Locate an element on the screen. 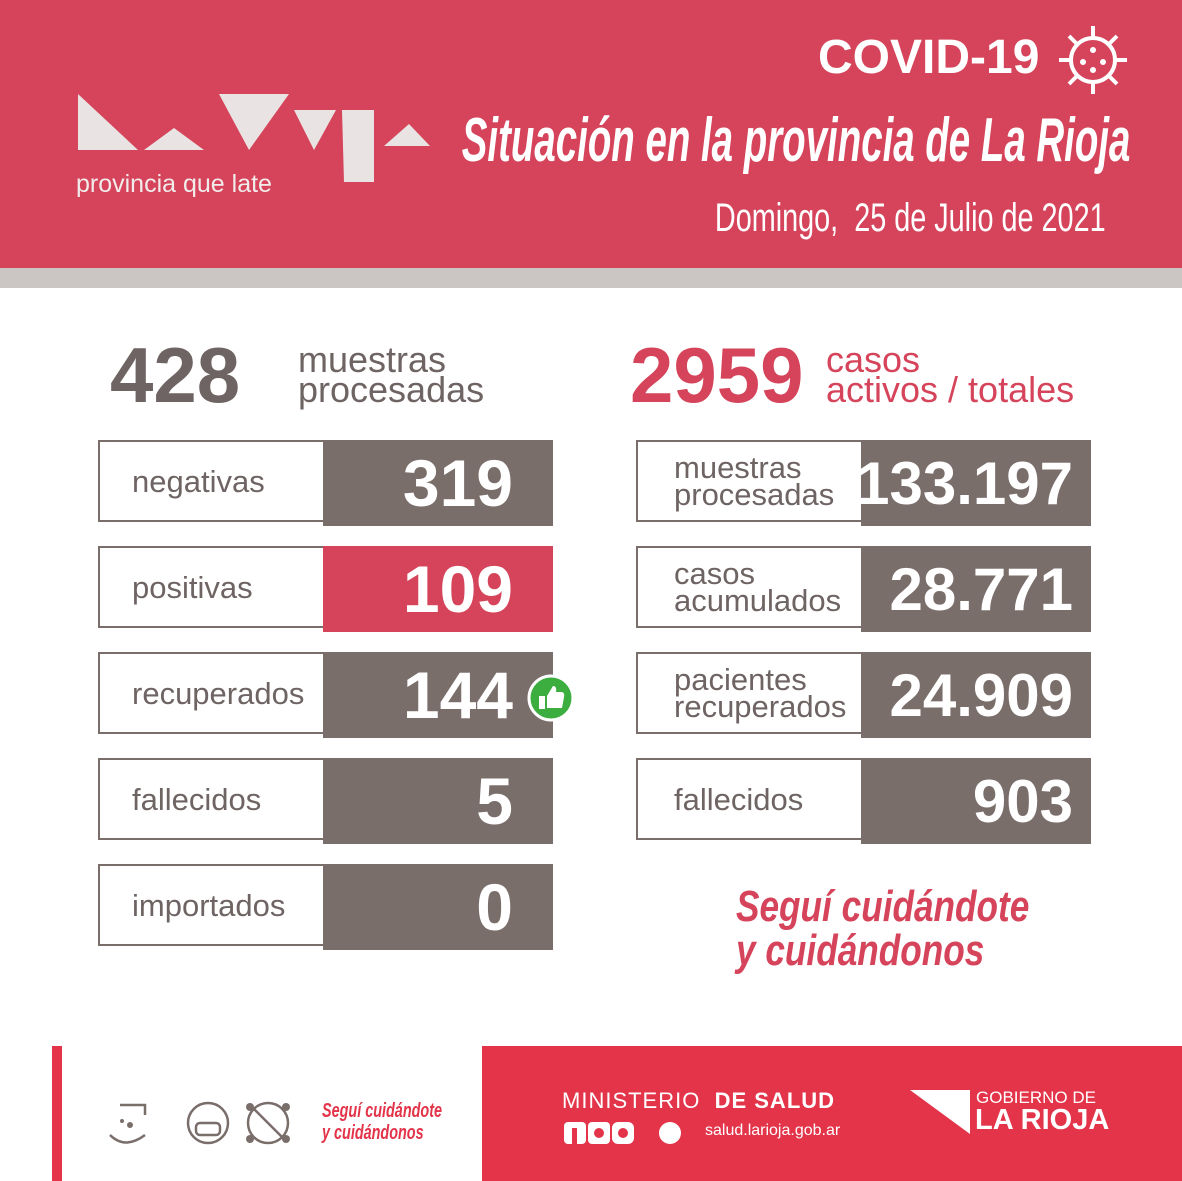  stat-row: casos acumulados 28.771 is located at coordinates (863, 589).